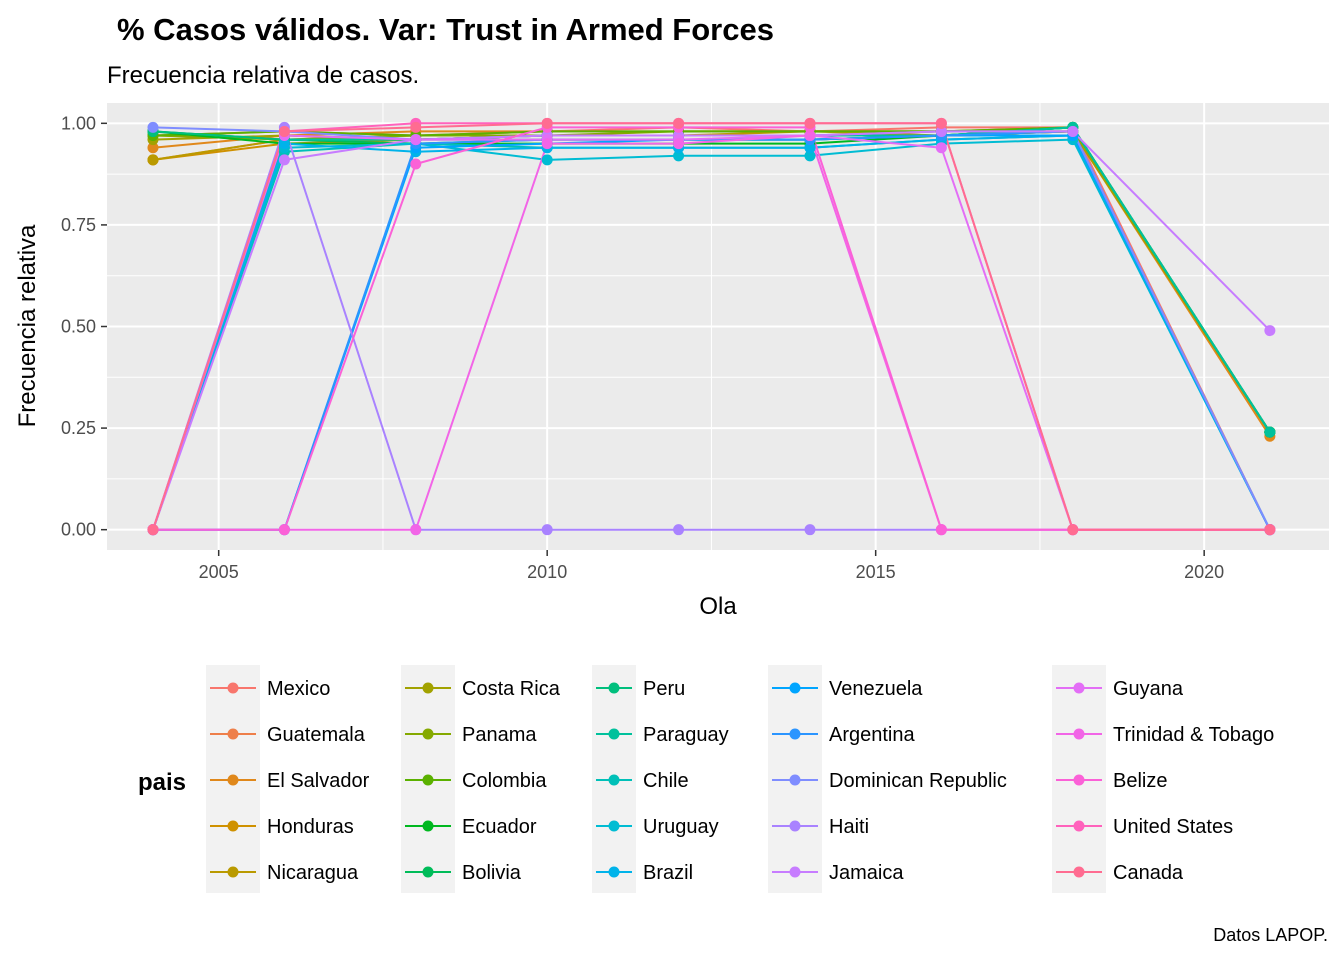 The height and width of the screenshot is (960, 1344). Describe the element at coordinates (686, 735) in the screenshot. I see `legend-label: Paraguay` at that location.